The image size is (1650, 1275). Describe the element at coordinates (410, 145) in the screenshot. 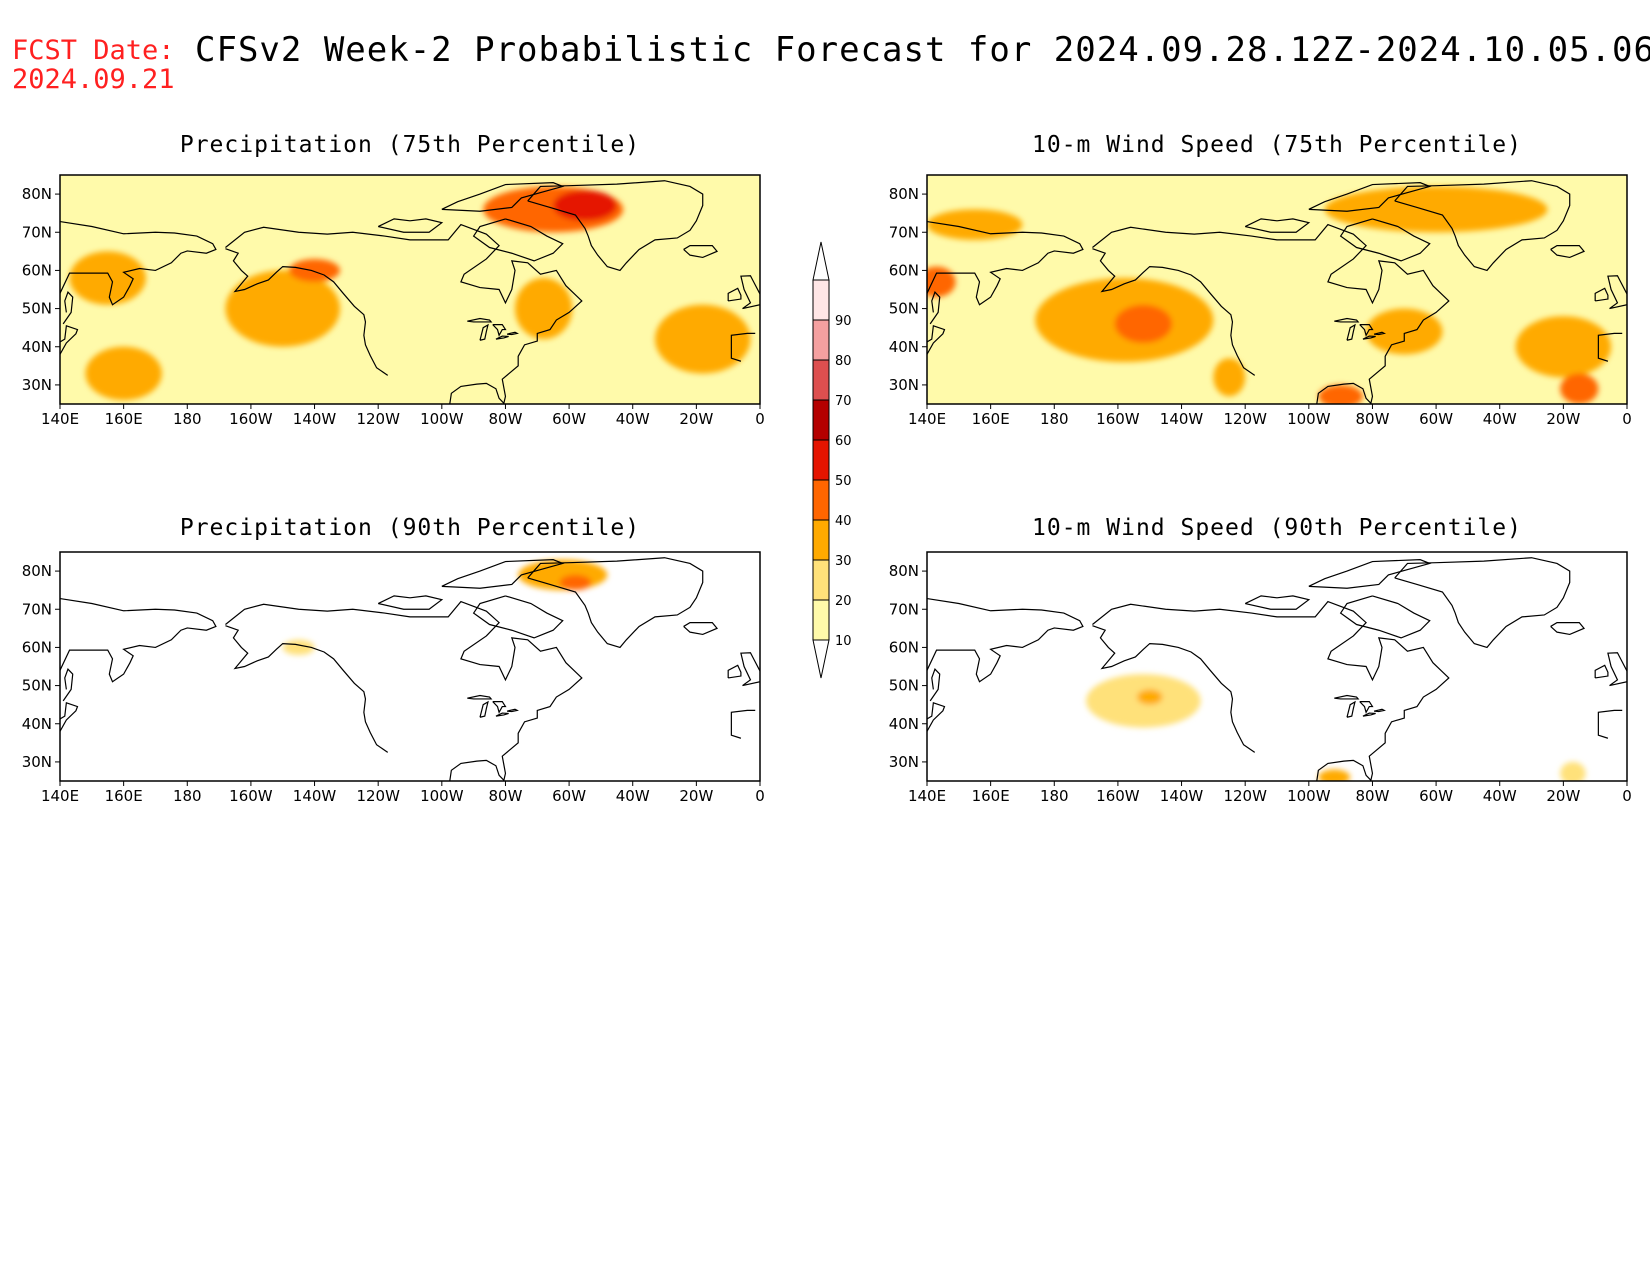

I see `panel-title-precip-75: Precipitation (75th Percentile)` at that location.